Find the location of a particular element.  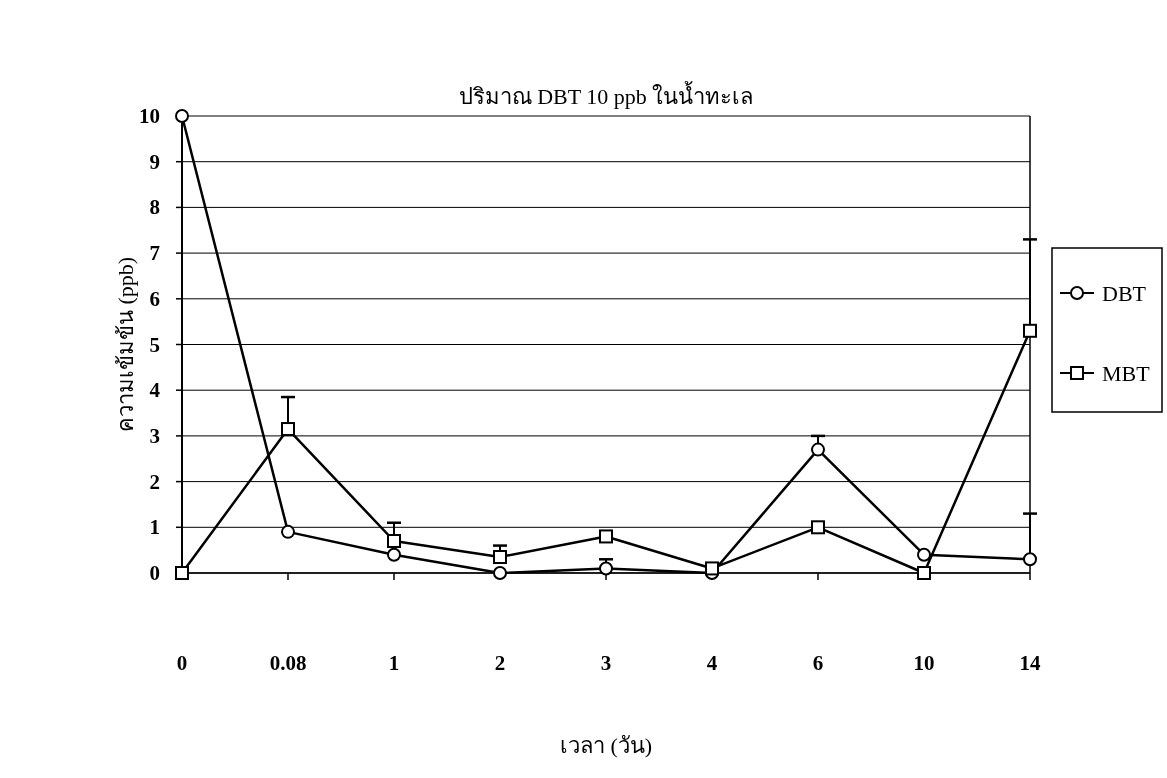

x-tick-label: 0 is located at coordinates (182, 663).